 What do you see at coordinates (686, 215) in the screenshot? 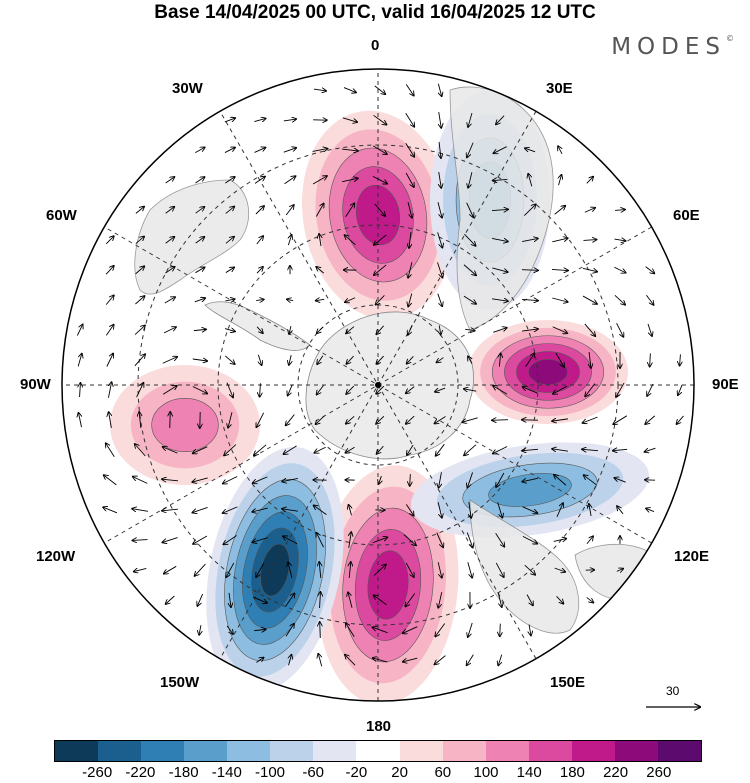
I see `lon-label-60e: 60E` at bounding box center [686, 215].